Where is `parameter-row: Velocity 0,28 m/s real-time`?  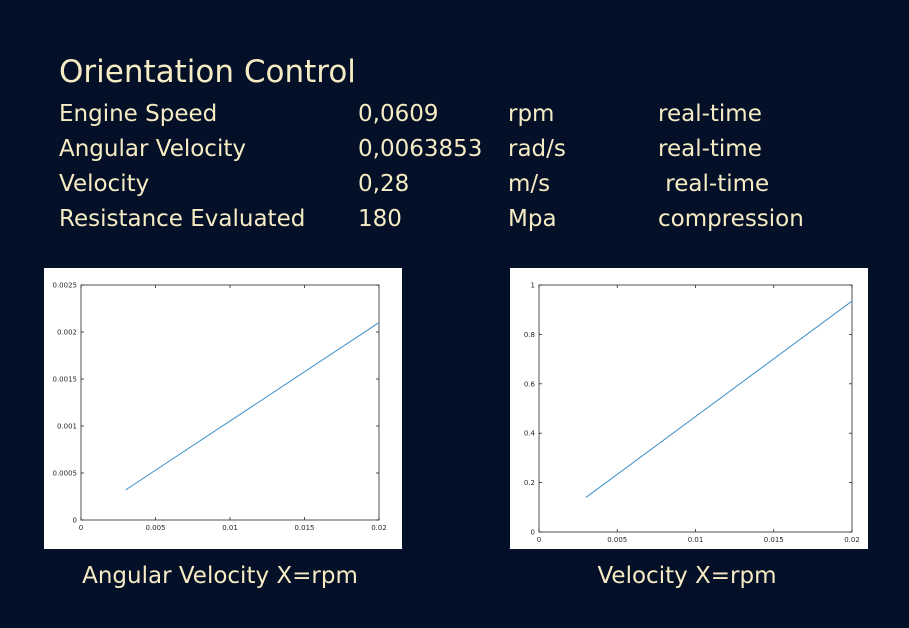 parameter-row: Velocity 0,28 m/s real-time is located at coordinates (454, 186).